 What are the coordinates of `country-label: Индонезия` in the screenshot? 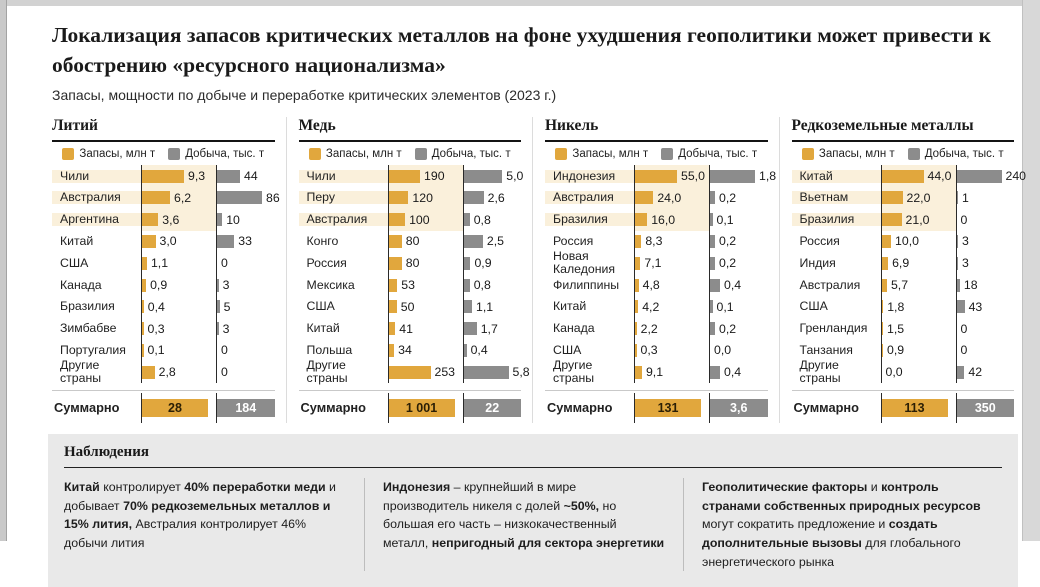 It's located at (589, 176).